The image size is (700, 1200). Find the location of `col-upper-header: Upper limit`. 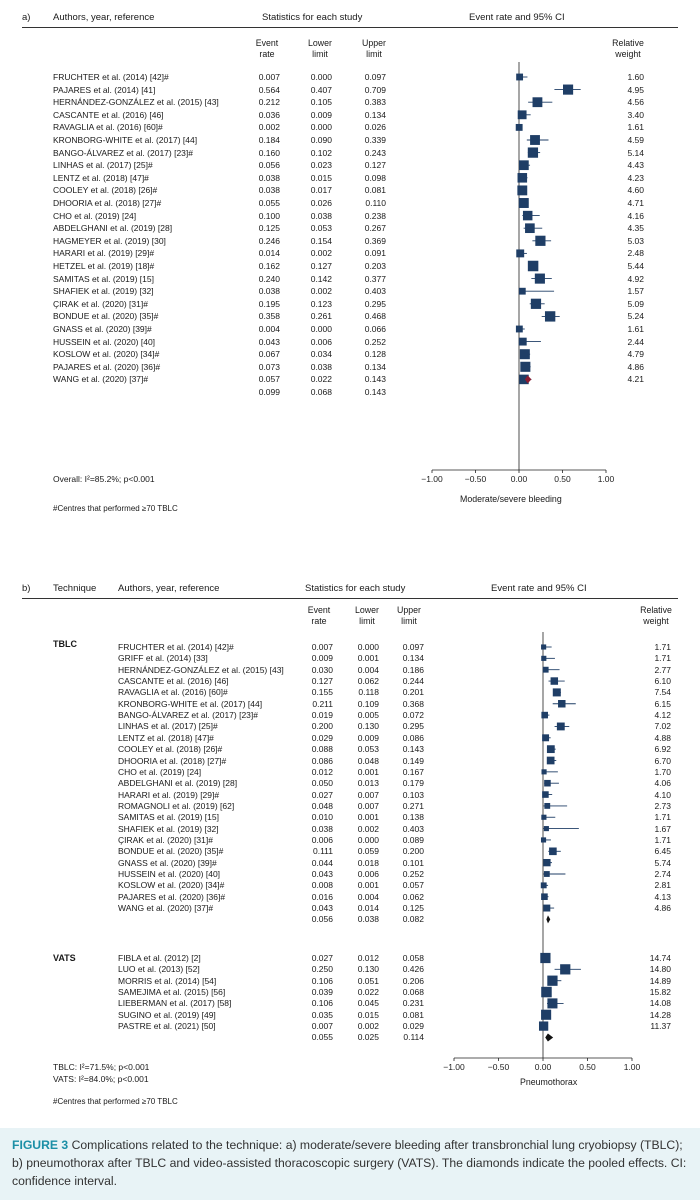

col-upper-header: Upper limit is located at coordinates (374, 48).